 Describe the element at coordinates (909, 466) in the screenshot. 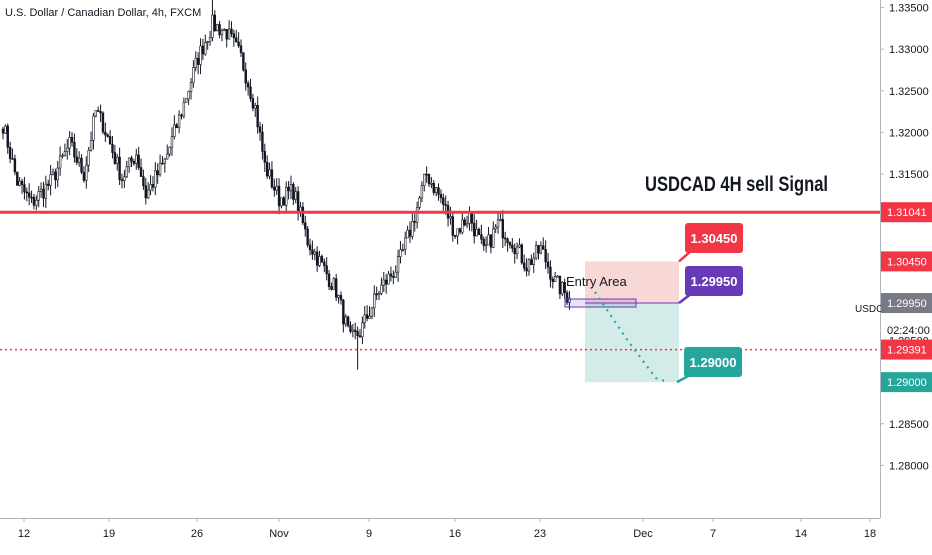

I see `price-tick-label: 1.28000` at that location.